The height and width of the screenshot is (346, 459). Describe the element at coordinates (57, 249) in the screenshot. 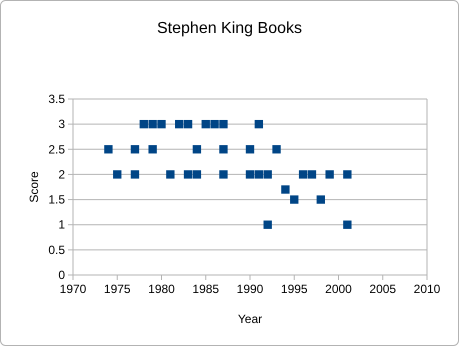

I see `y-tick-label: 0.5` at that location.